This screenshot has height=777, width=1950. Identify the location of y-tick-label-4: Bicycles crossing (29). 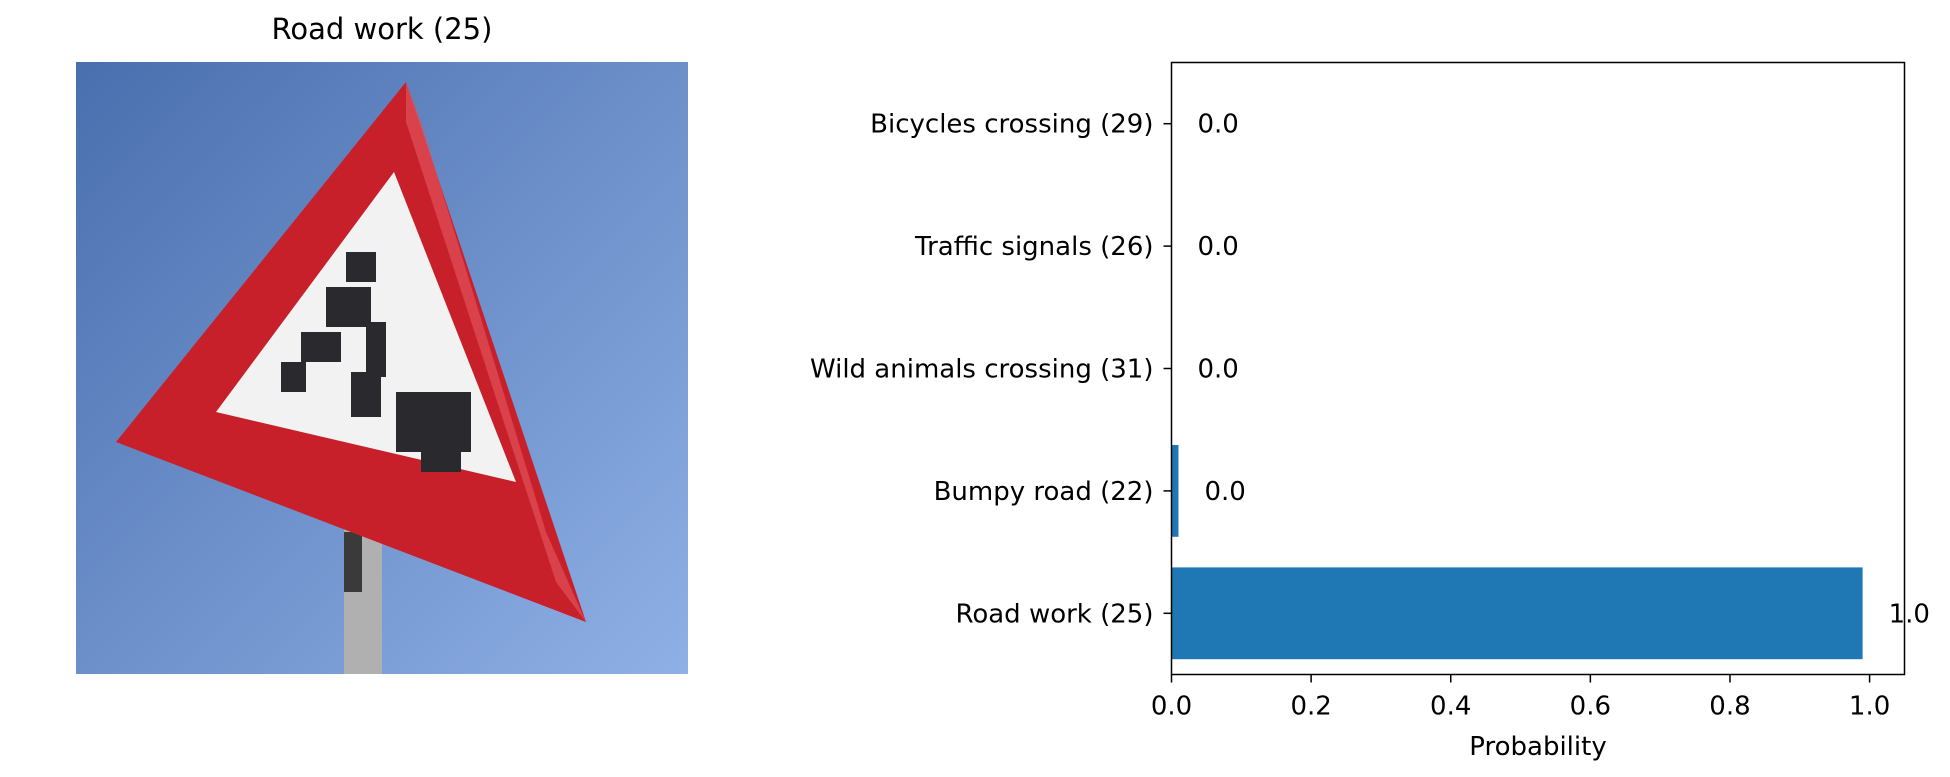
(1011, 125).